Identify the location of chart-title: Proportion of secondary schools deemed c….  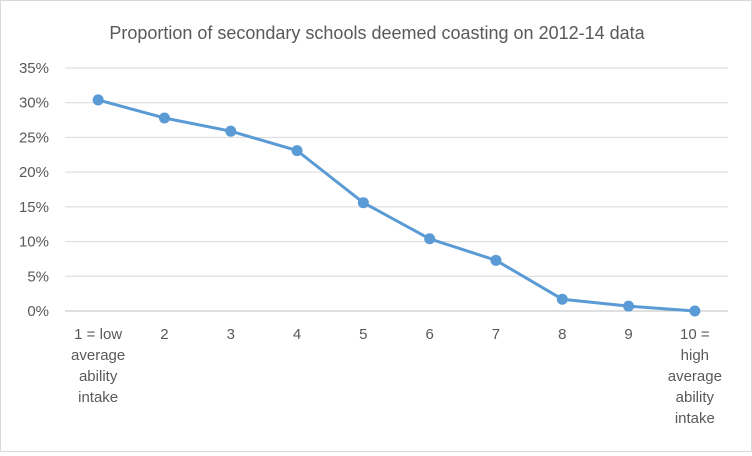
(377, 33).